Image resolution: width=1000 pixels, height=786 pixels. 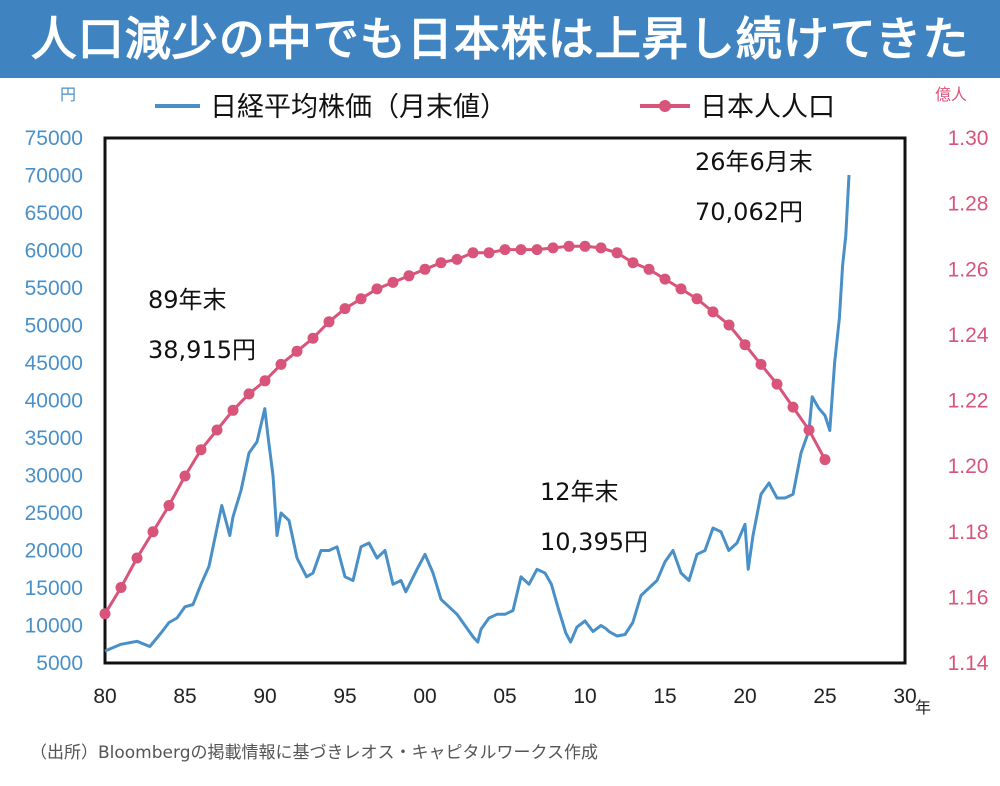 What do you see at coordinates (594, 542) in the screenshot?
I see `annotation-12-value: 10,395円` at bounding box center [594, 542].